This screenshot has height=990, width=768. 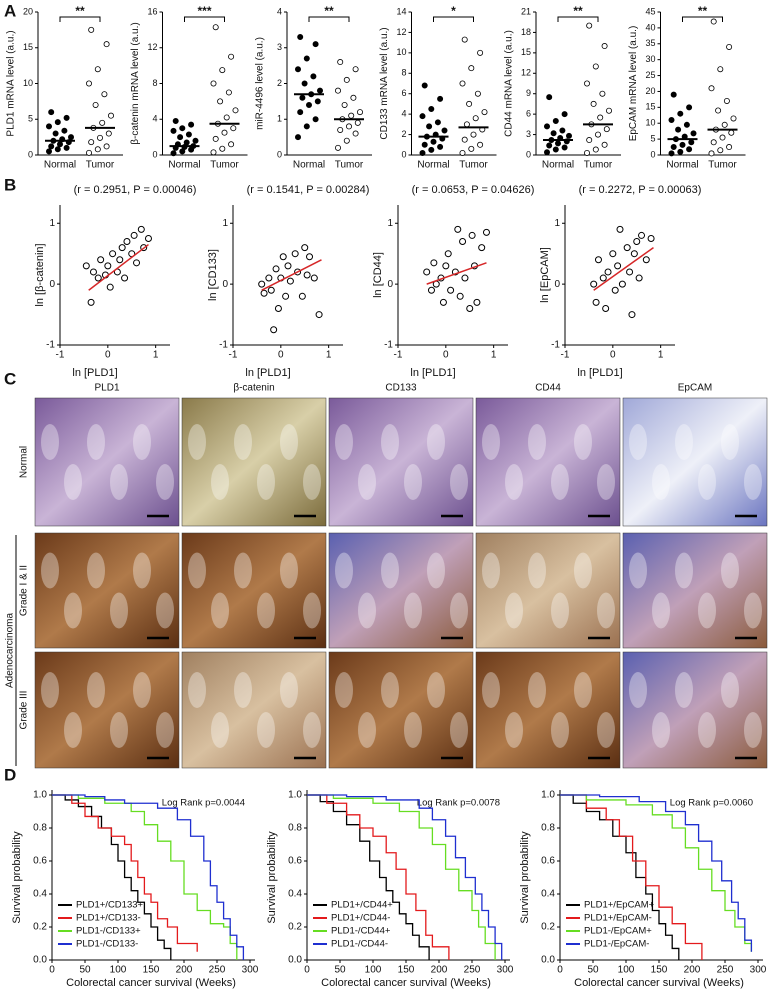 I want to click on y-tick-label: 2, so click(x=279, y=83).